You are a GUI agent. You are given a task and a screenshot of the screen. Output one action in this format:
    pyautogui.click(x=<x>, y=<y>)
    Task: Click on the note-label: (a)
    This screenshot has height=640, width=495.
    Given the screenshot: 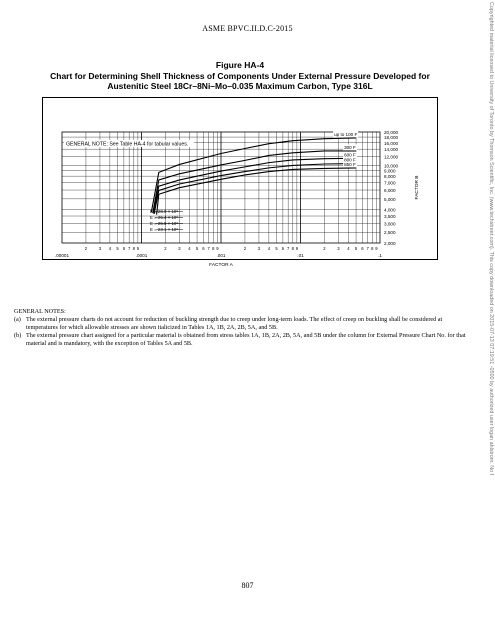 What is the action you would take?
    pyautogui.click(x=17, y=319)
    